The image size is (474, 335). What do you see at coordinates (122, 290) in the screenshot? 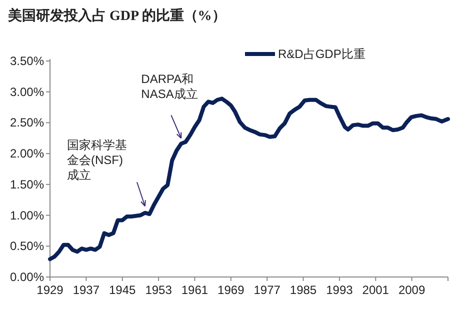
I see `x-tick-label: 1945` at bounding box center [122, 290].